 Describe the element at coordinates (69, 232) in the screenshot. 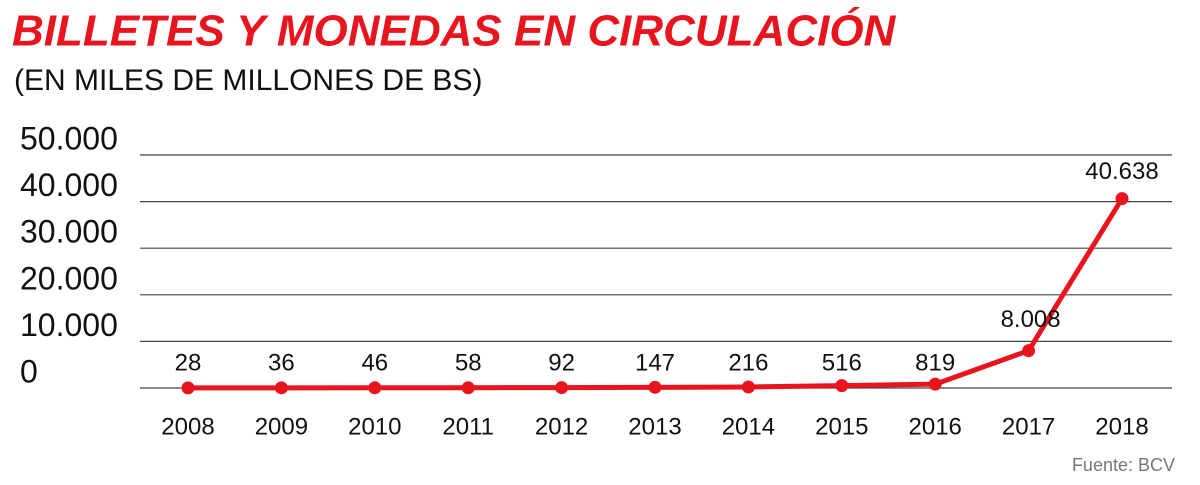

I see `y-tick-label: 30.000` at that location.